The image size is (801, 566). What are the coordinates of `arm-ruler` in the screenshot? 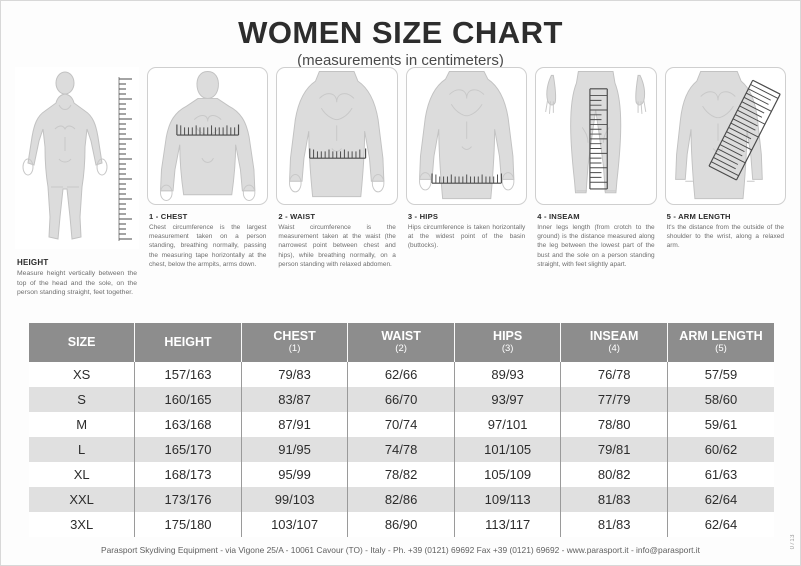 It's located at (744, 130).